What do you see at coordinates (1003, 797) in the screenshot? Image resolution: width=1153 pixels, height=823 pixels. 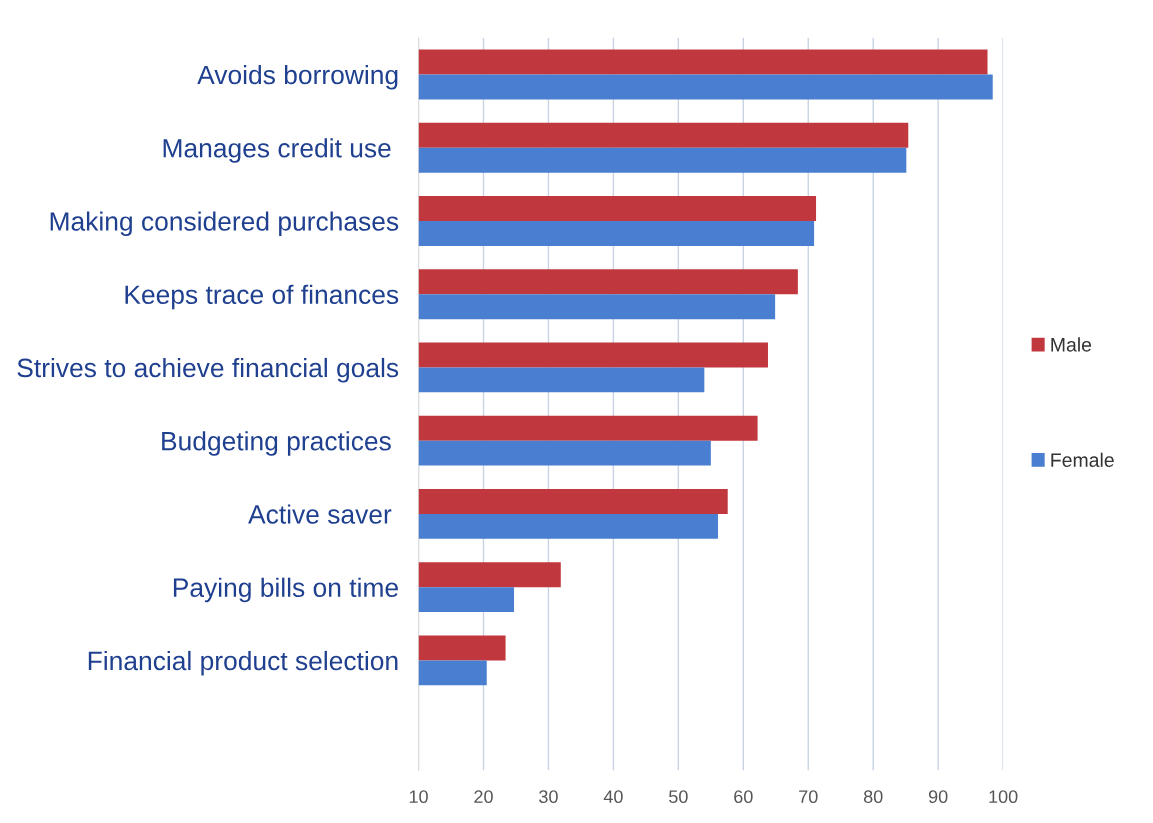 I see `x-tick-label: 100` at bounding box center [1003, 797].